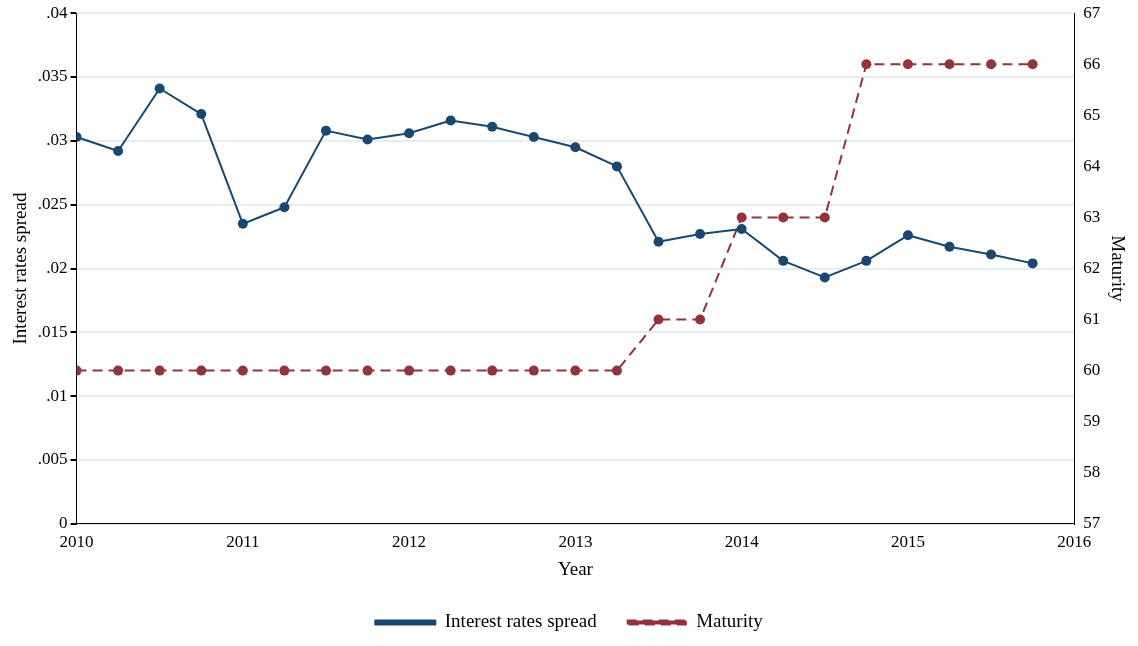 This screenshot has width=1138, height=646. Describe the element at coordinates (20, 268) in the screenshot. I see `y-axis-title: Interest rates spread` at that location.